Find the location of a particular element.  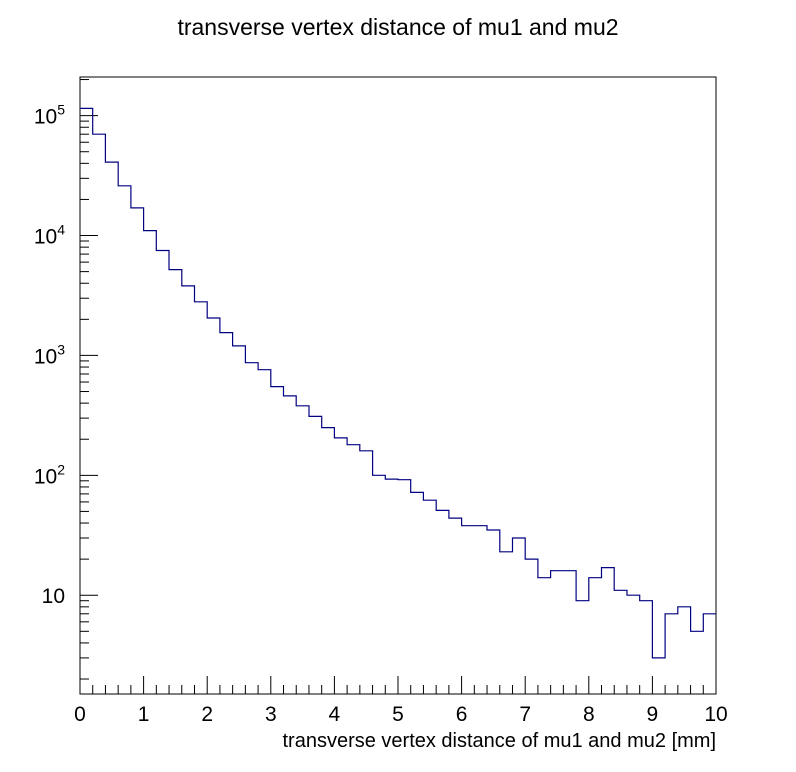

x-tick-label: 9 is located at coordinates (653, 714).